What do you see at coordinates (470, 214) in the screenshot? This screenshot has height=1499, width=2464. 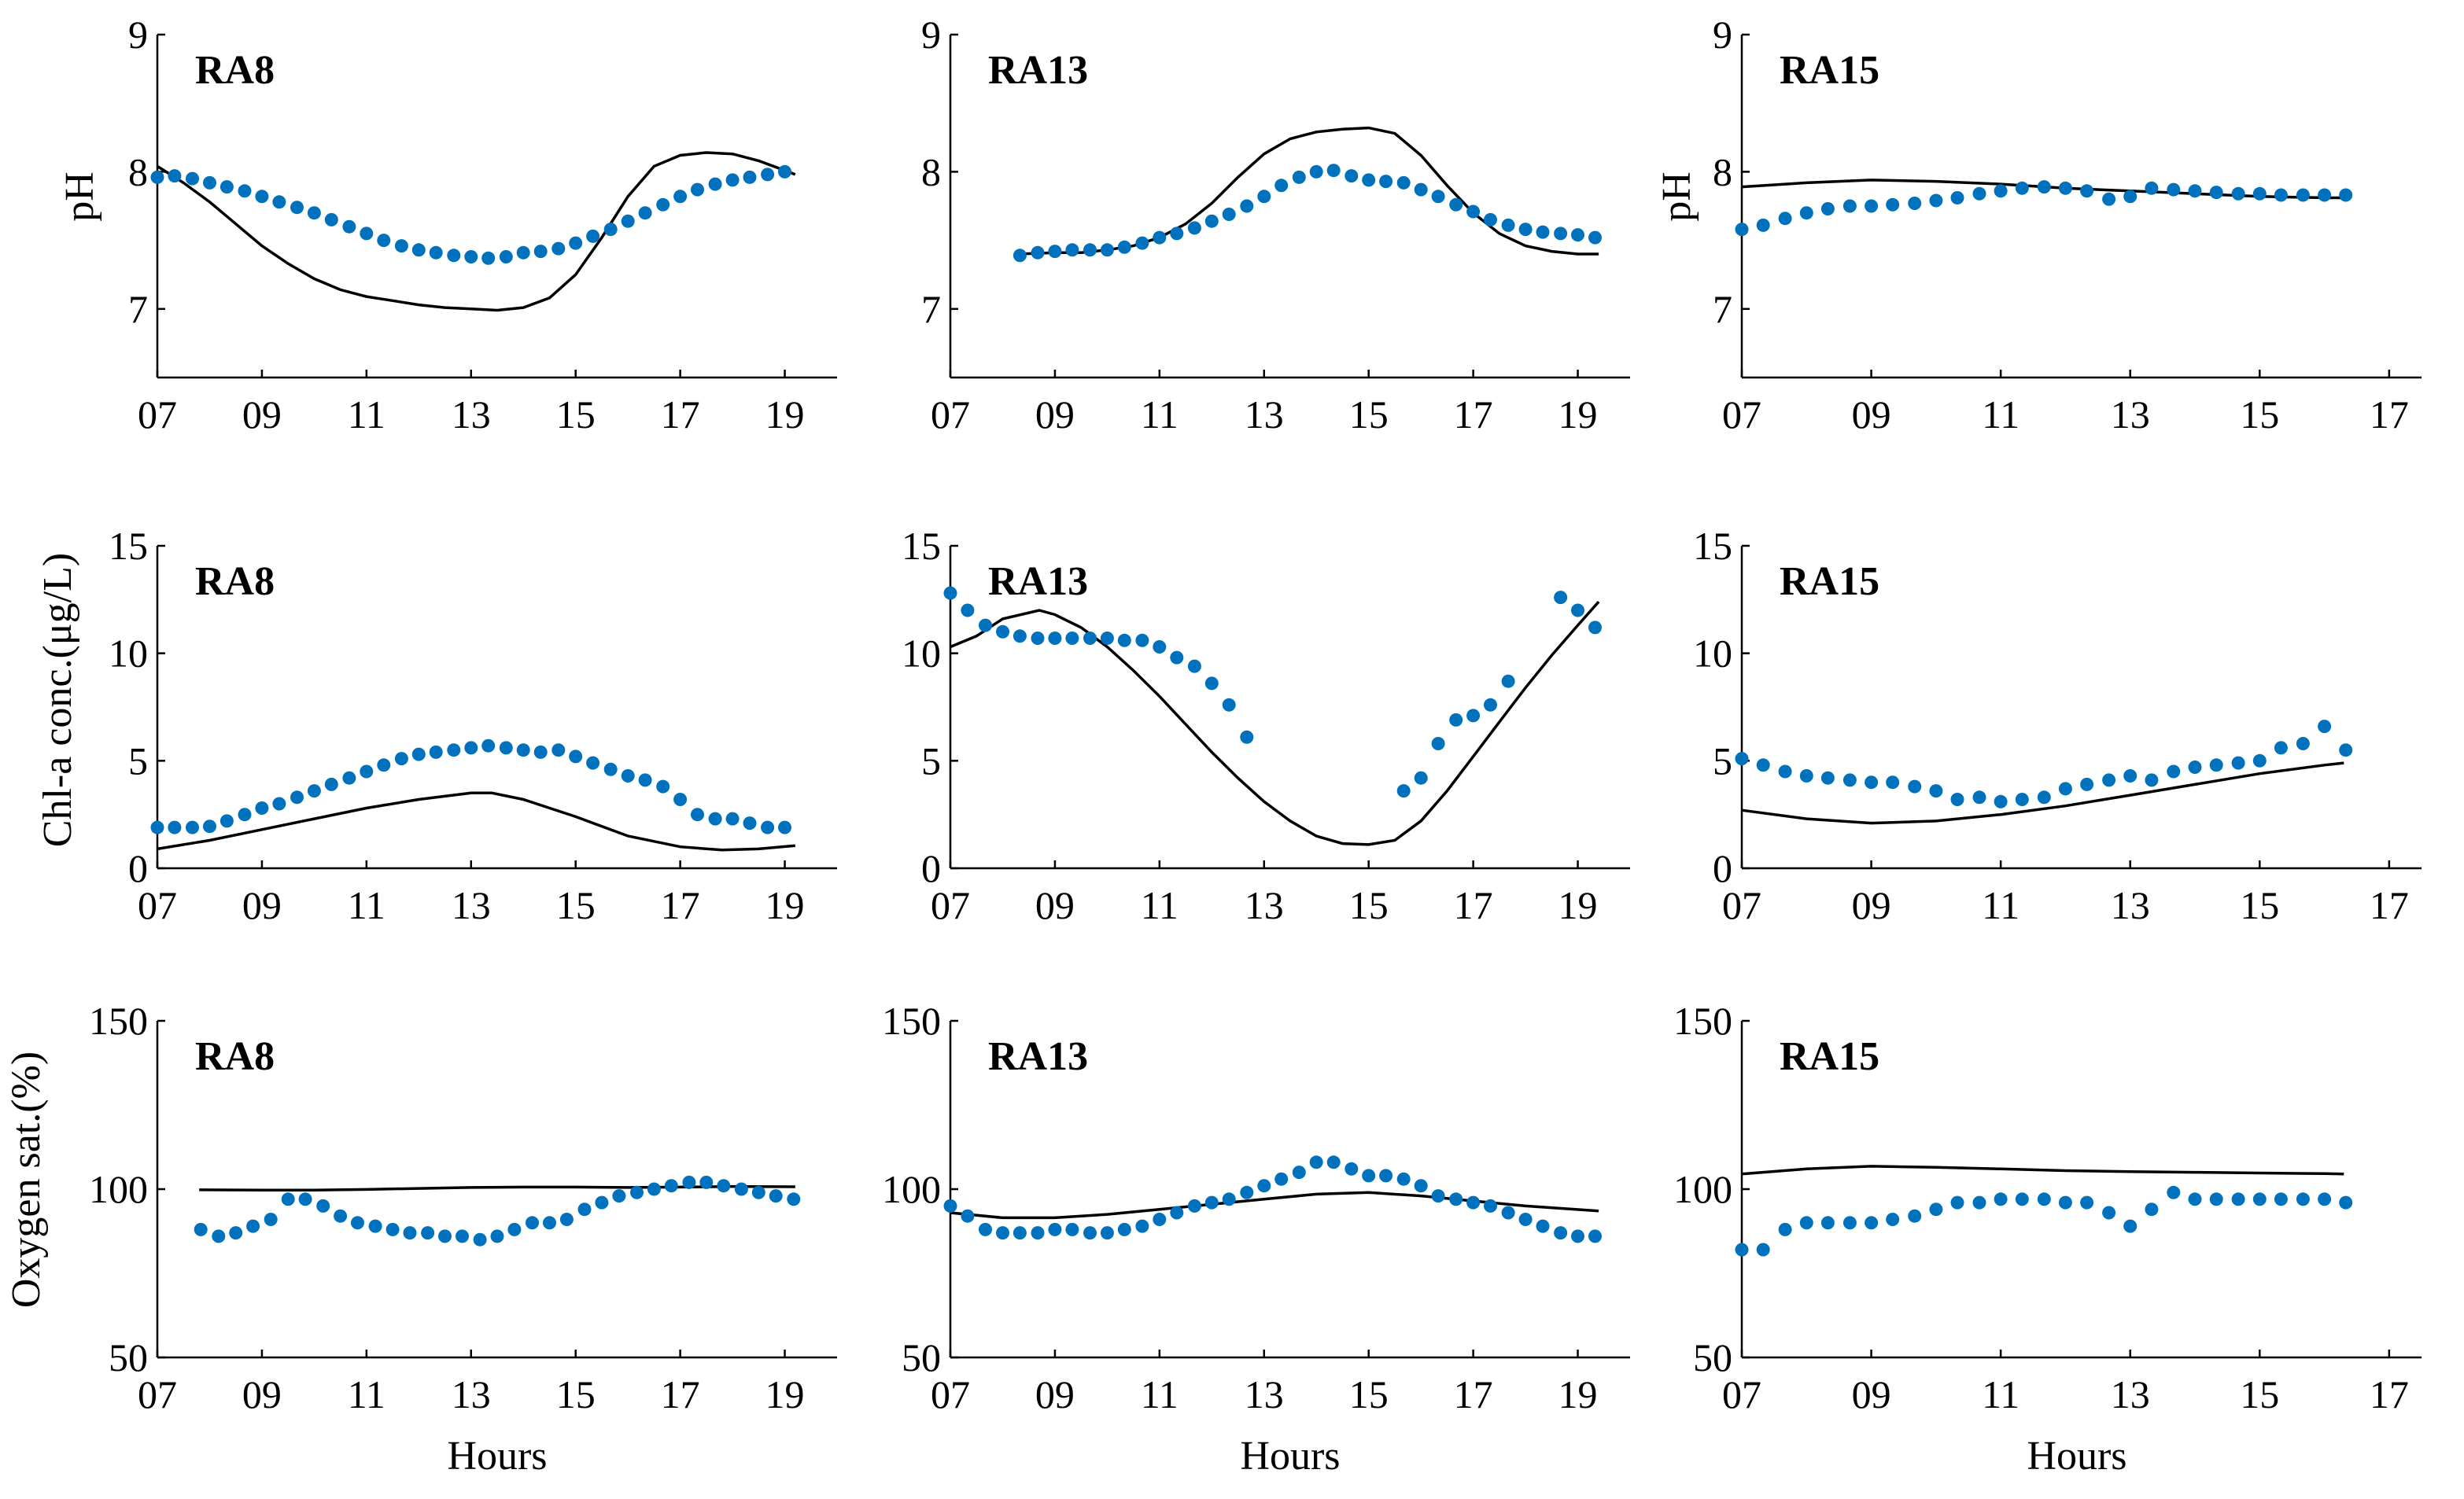 I see `observed-points` at bounding box center [470, 214].